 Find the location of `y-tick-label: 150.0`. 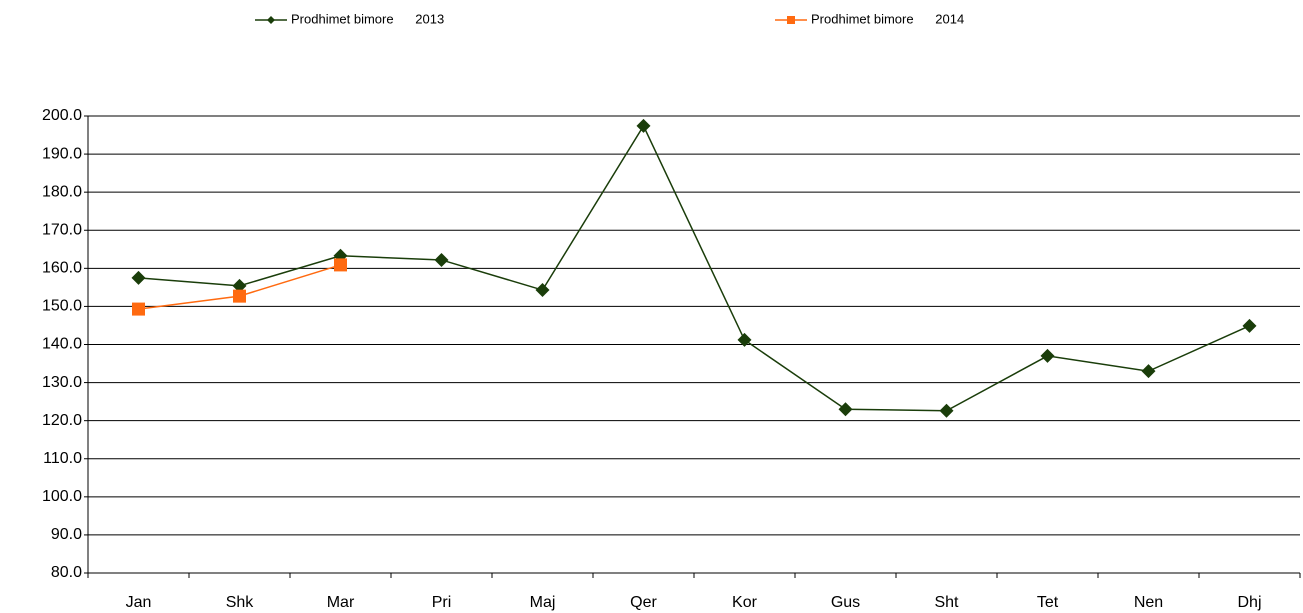

y-tick-label: 150.0 is located at coordinates (62, 306).